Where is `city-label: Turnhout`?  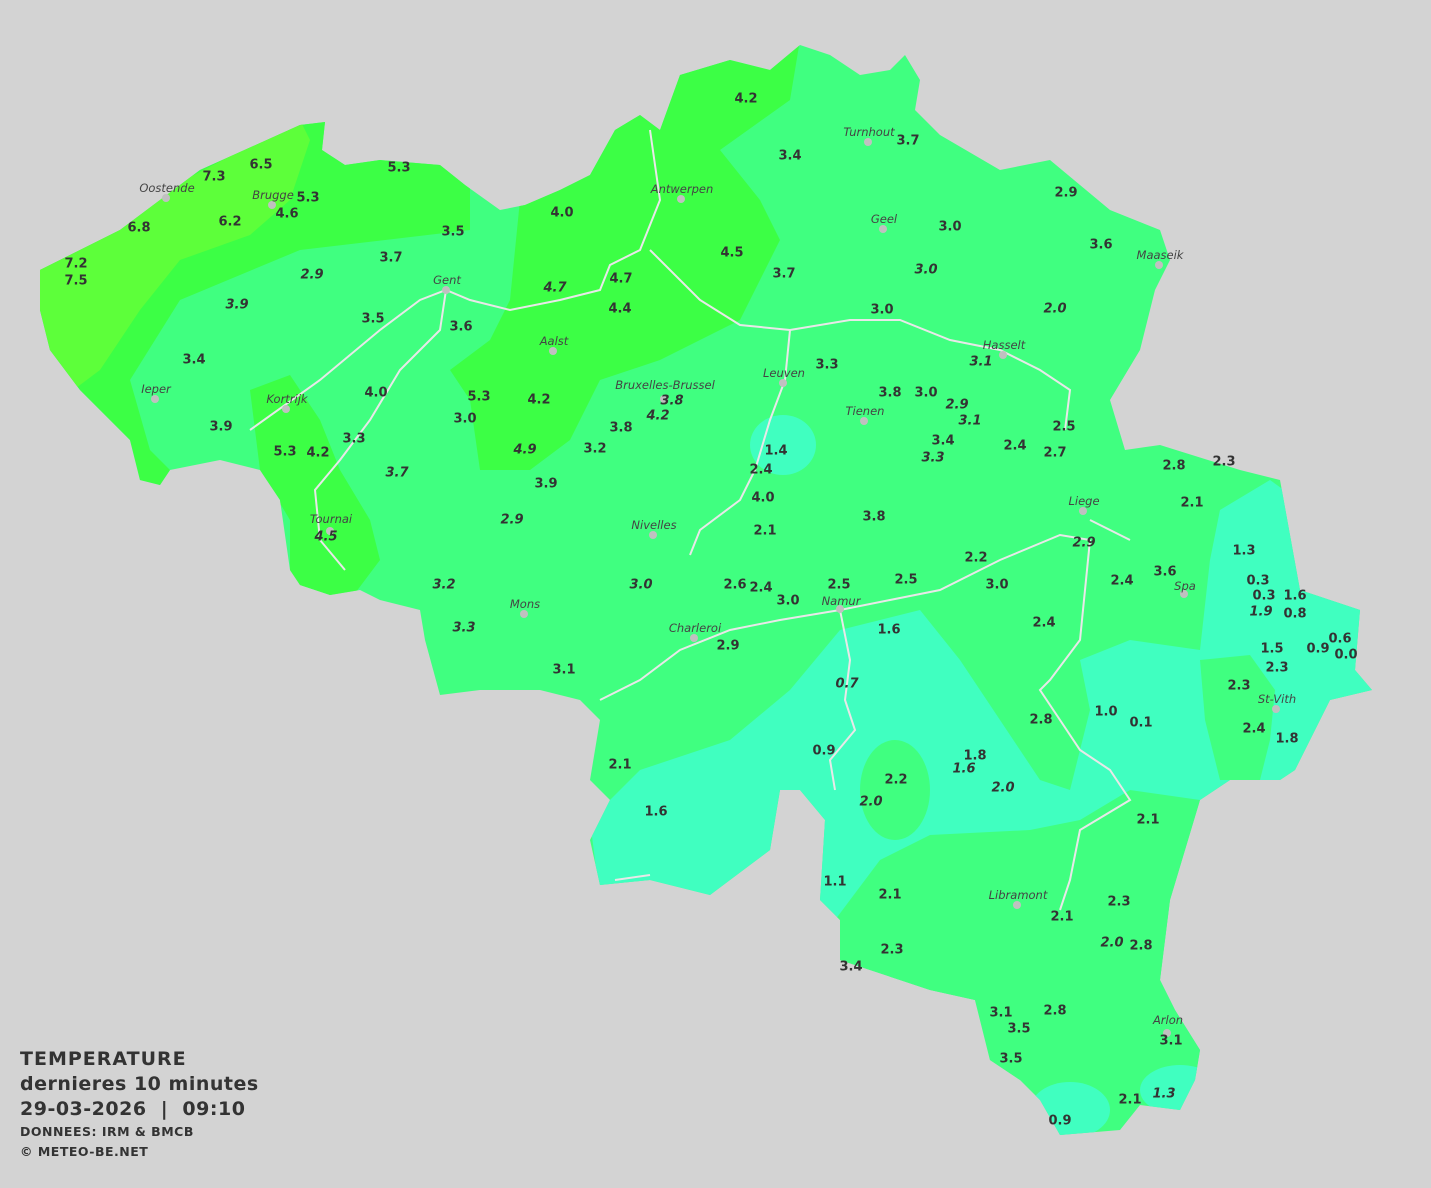 city-label: Turnhout is located at coordinates (869, 132).